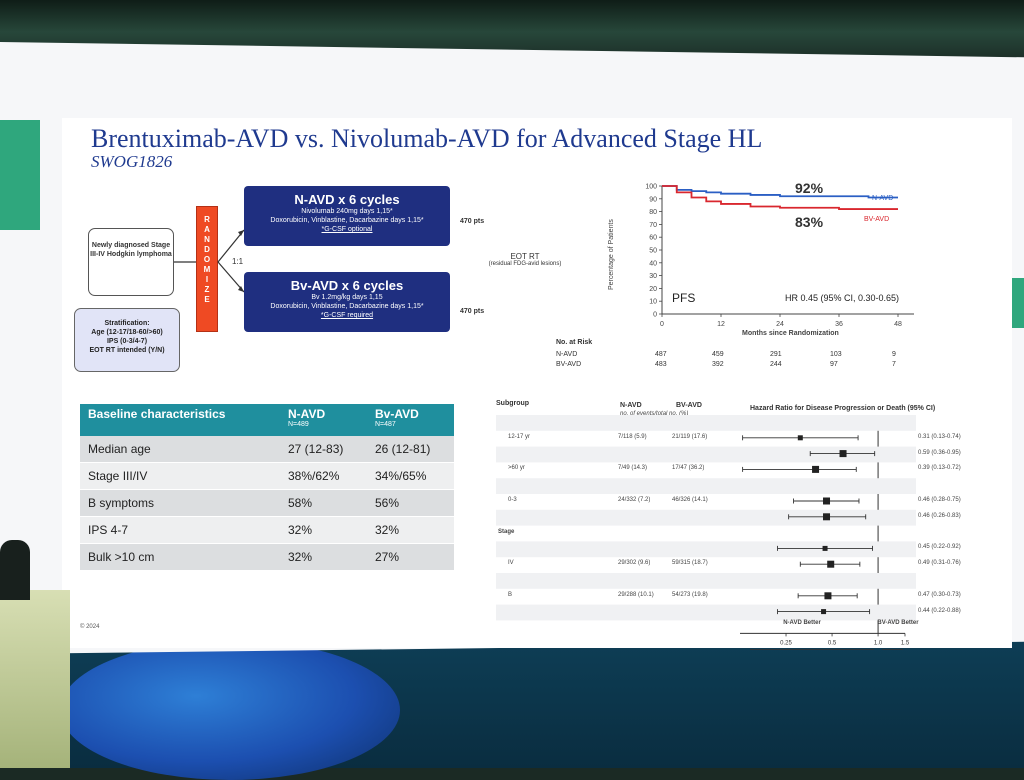 The width and height of the screenshot is (1024, 780). What do you see at coordinates (180, 557) in the screenshot?
I see `row-label: Bulk >10 cm` at bounding box center [180, 557].